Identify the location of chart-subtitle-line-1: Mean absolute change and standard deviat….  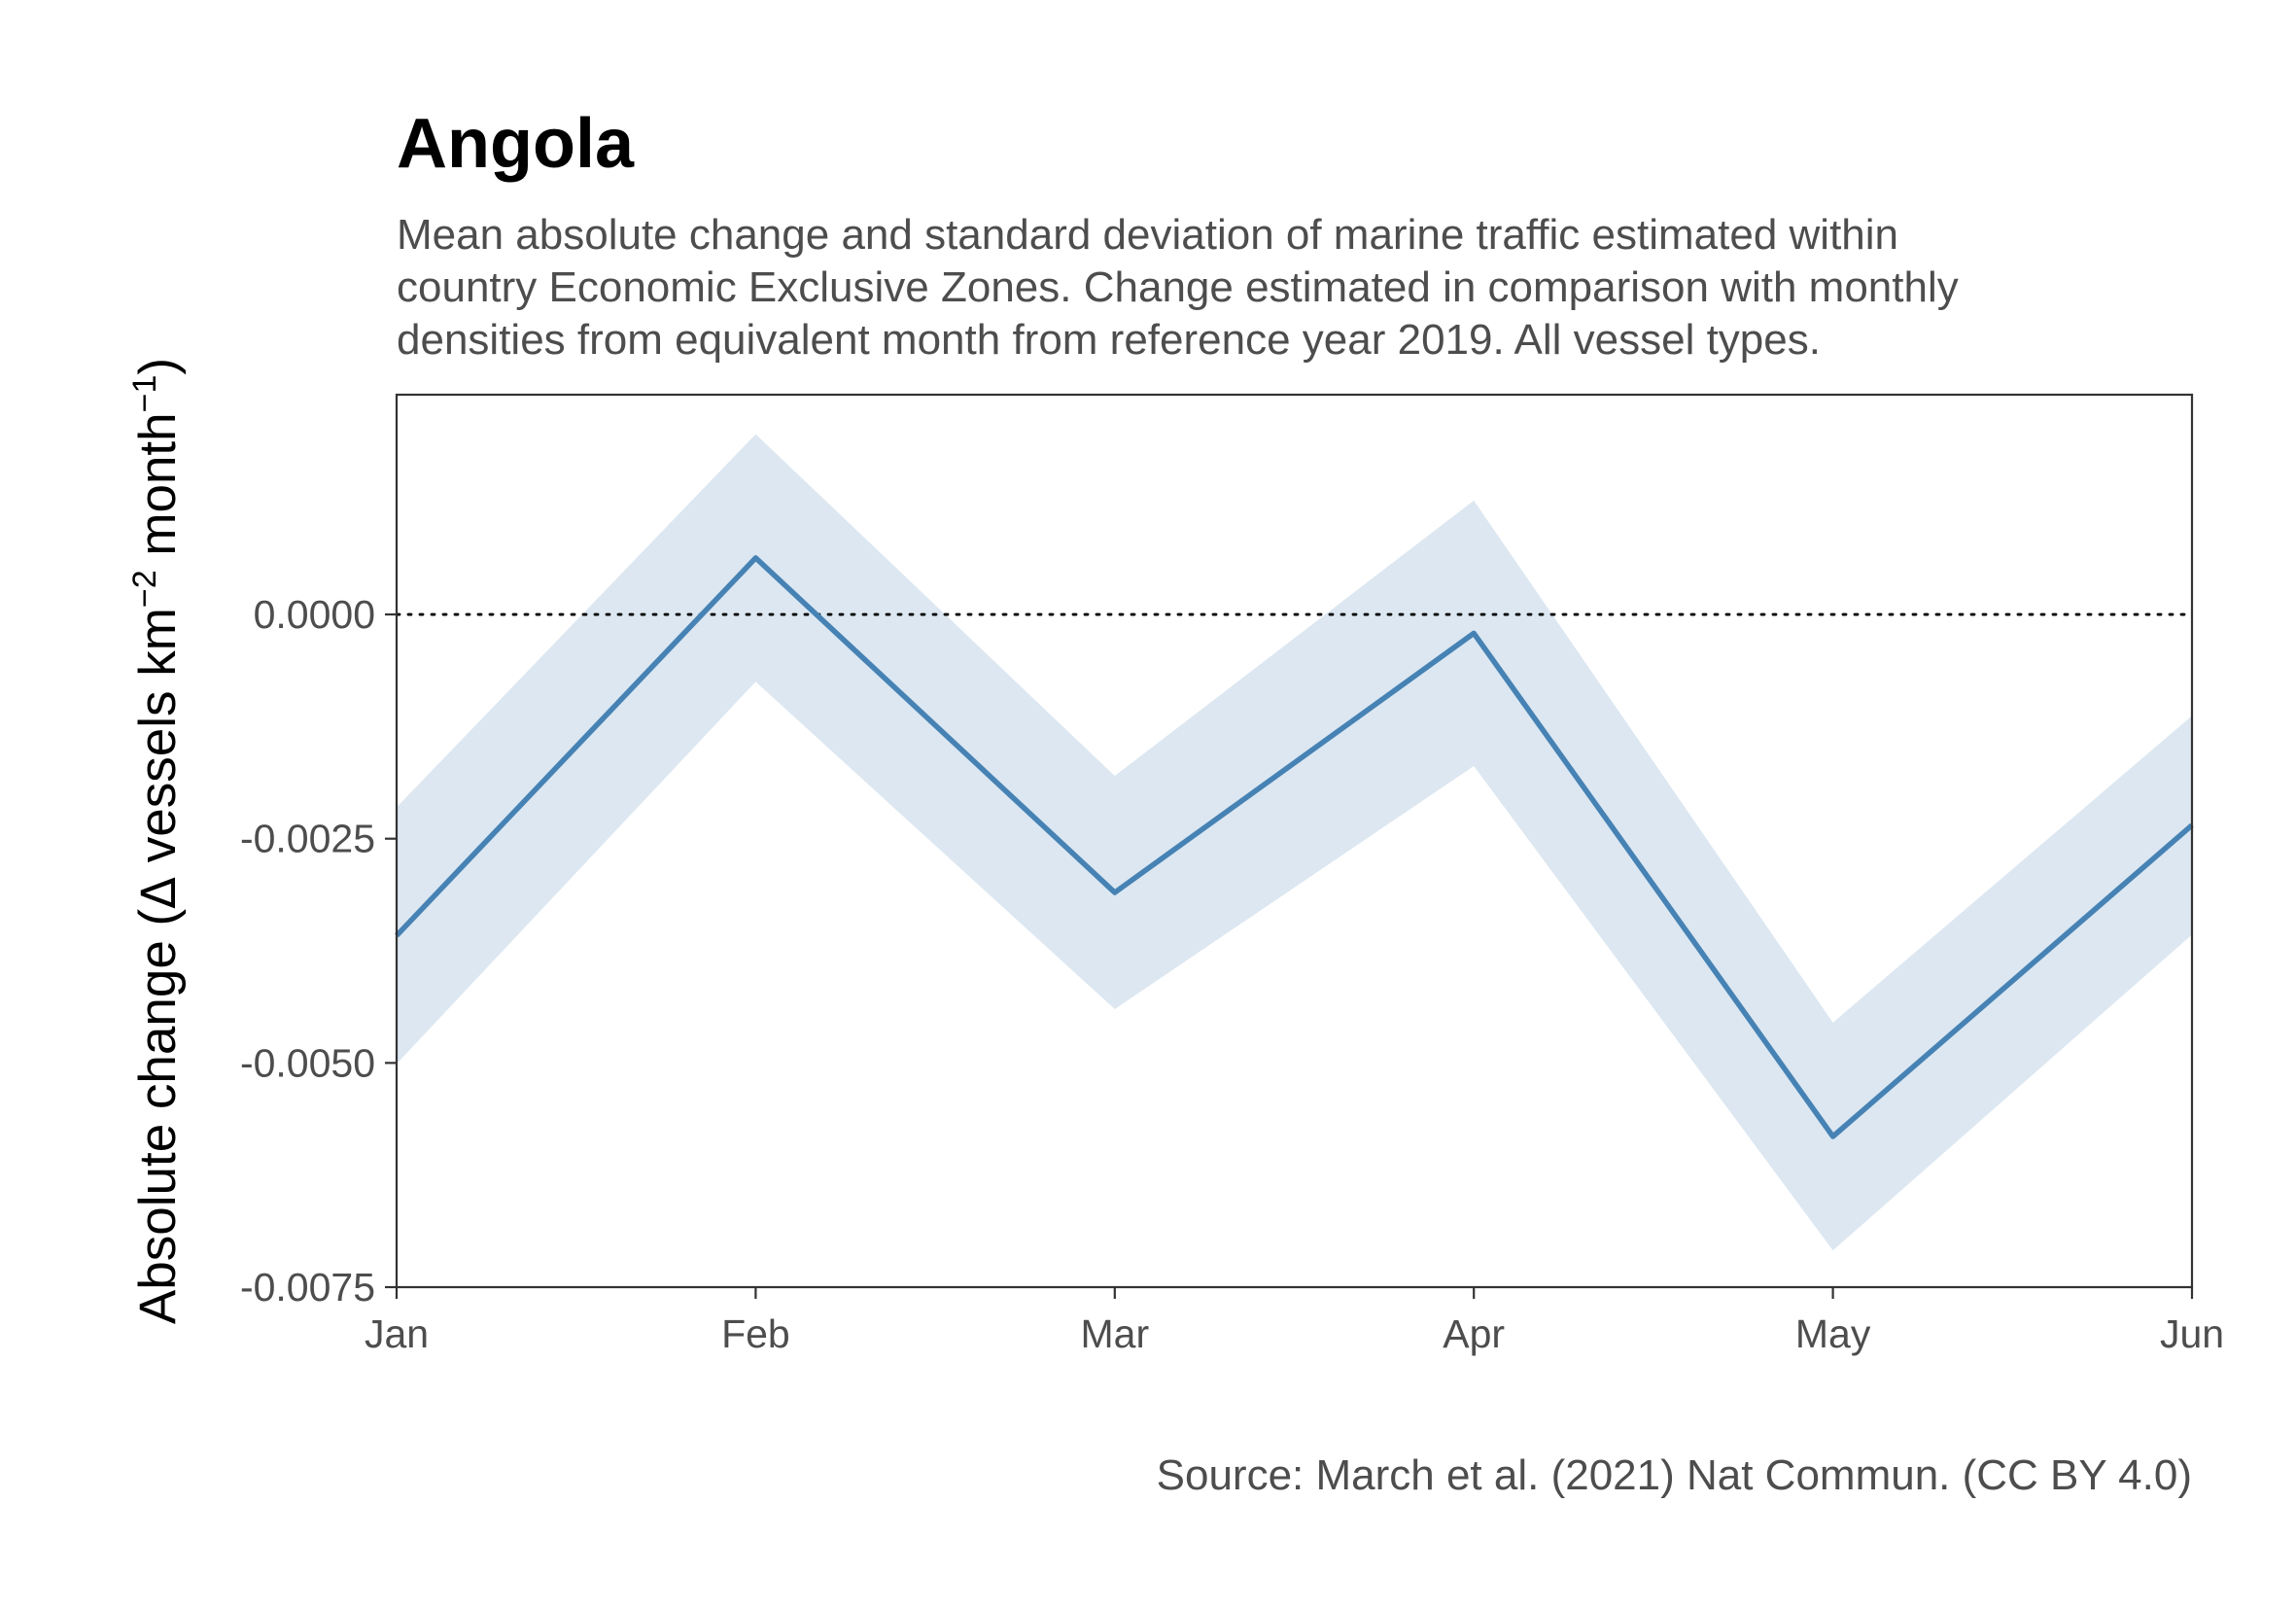
(1147, 235).